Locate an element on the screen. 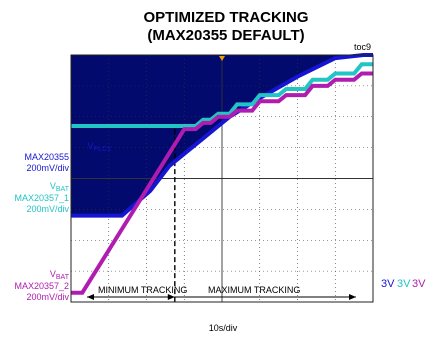 This screenshot has width=429, height=339. channel-name-vplc1: VPLC1 is located at coordinates (99, 147).